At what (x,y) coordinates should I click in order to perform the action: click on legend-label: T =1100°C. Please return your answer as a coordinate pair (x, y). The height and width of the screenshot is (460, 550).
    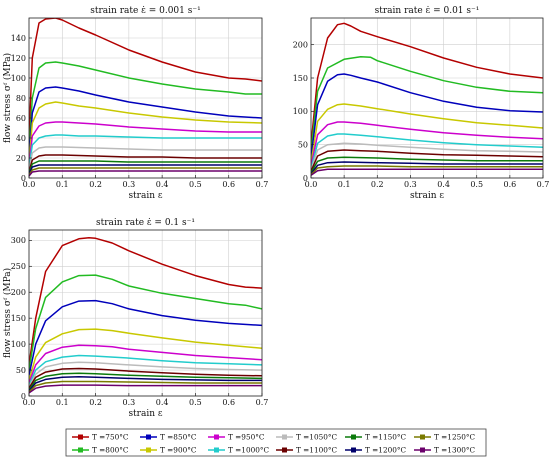
    Looking at the image, I should click on (317, 450).